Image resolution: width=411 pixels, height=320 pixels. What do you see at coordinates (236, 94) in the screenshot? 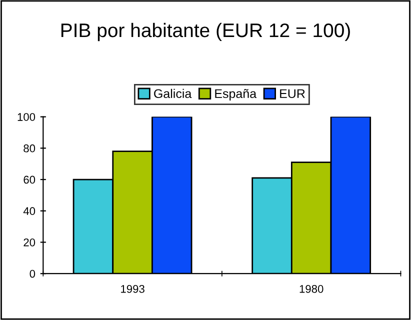
I see `legend-label: España` at bounding box center [236, 94].